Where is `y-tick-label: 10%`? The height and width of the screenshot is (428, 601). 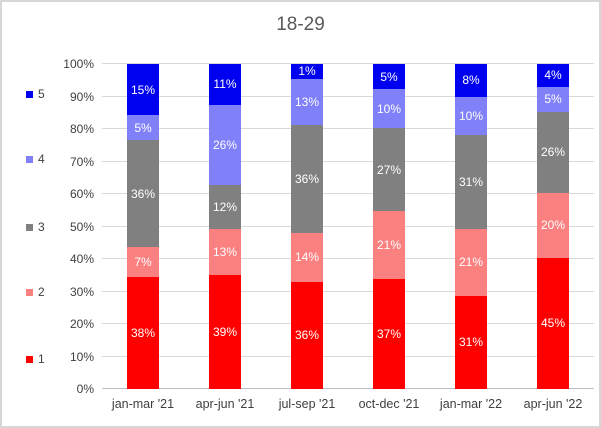 y-tick-label: 10% is located at coordinates (81, 356).